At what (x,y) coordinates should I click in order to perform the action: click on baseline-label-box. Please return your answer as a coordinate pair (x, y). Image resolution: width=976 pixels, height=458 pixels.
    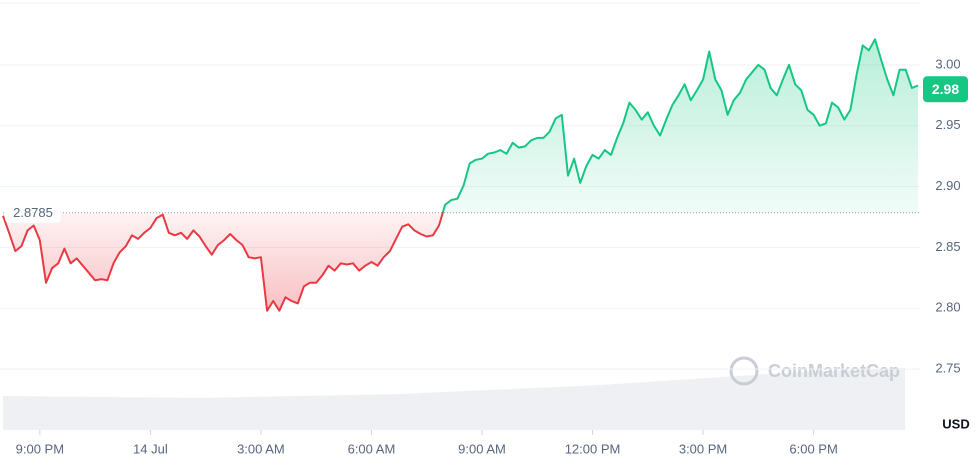
    Looking at the image, I should click on (33, 212).